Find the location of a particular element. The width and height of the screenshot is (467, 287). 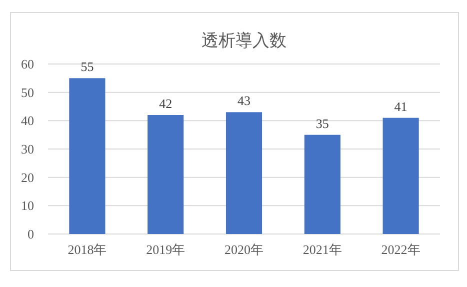

x-tick-label: 2018年 is located at coordinates (87, 249).